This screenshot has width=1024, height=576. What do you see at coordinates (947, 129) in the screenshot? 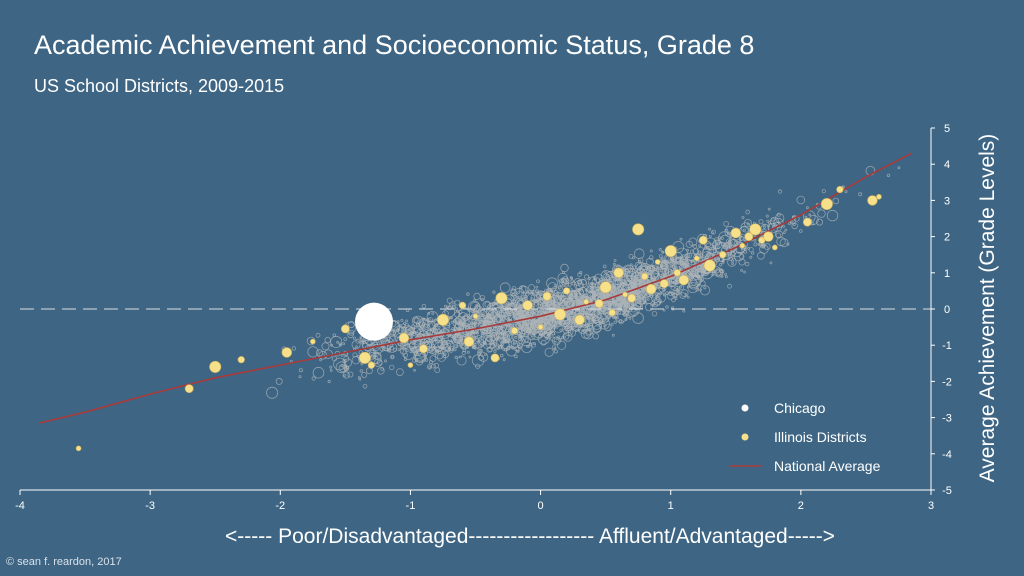
I see `y-tick-label: 5` at bounding box center [947, 129].